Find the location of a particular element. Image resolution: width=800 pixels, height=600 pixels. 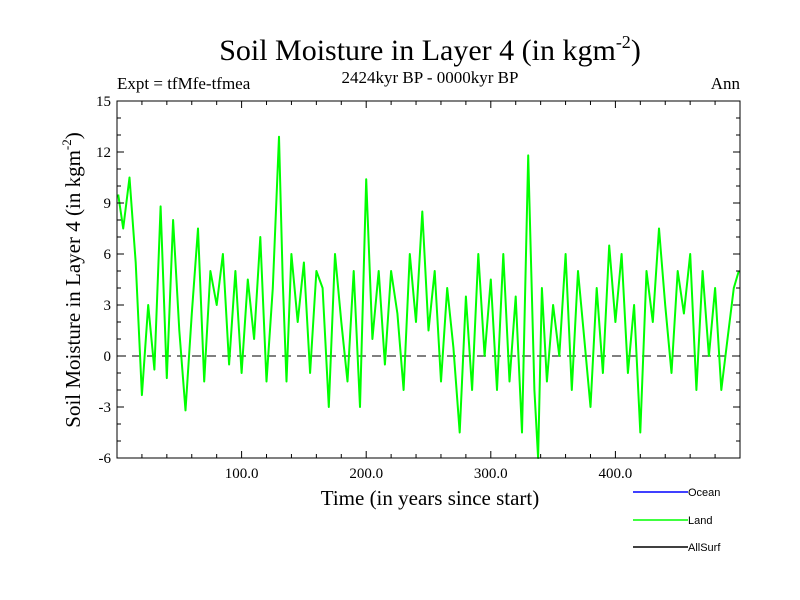

x-tick-label: 100.0 is located at coordinates (242, 474).